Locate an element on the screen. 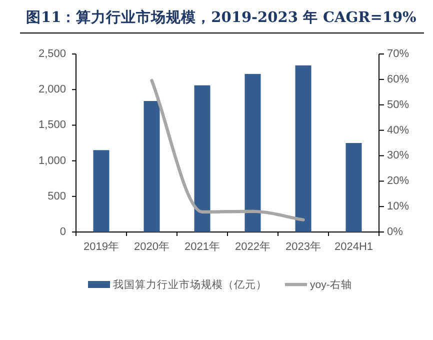 Image resolution: width=433 pixels, height=340 pixels. y2-tick-label: 40% is located at coordinates (398, 130).